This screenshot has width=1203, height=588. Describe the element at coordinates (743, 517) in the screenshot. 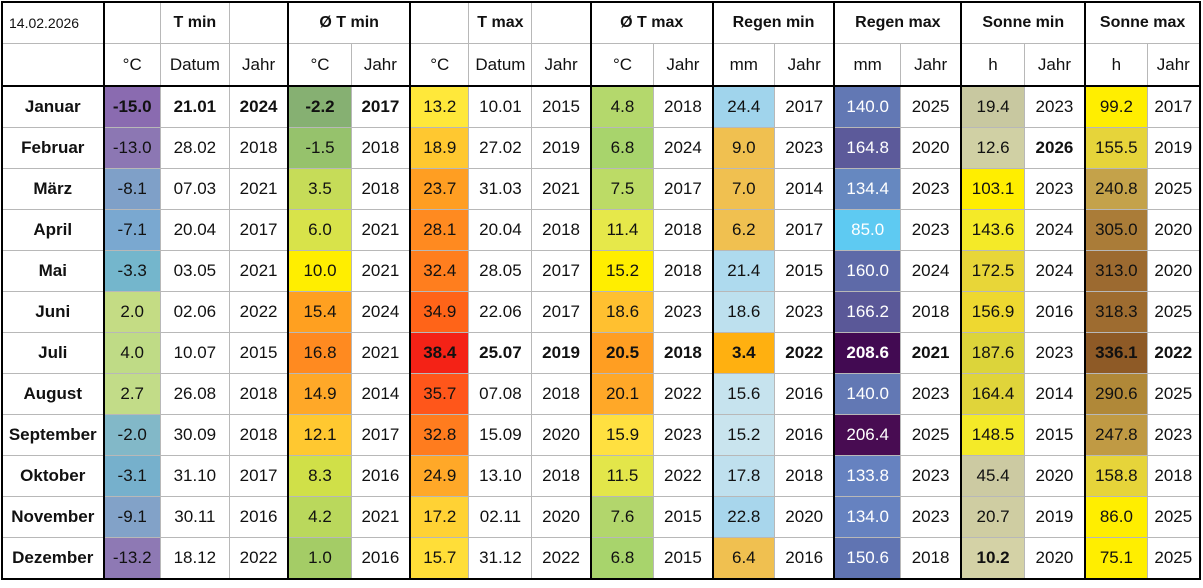

I see `cell-rain-min: 22.8` at that location.